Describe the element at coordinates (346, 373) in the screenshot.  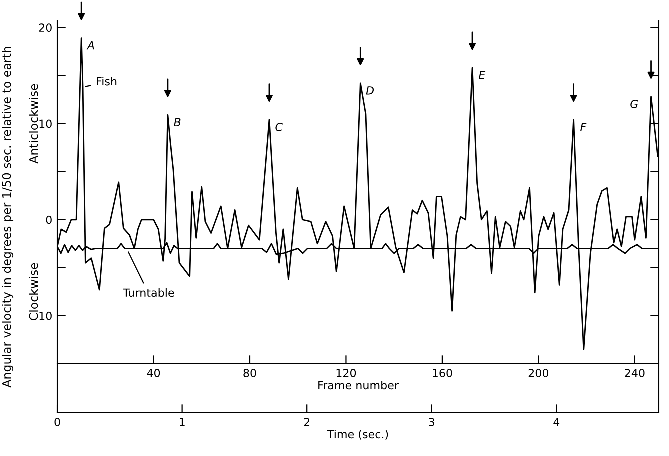
I see `x-tick-label: 120` at that location.